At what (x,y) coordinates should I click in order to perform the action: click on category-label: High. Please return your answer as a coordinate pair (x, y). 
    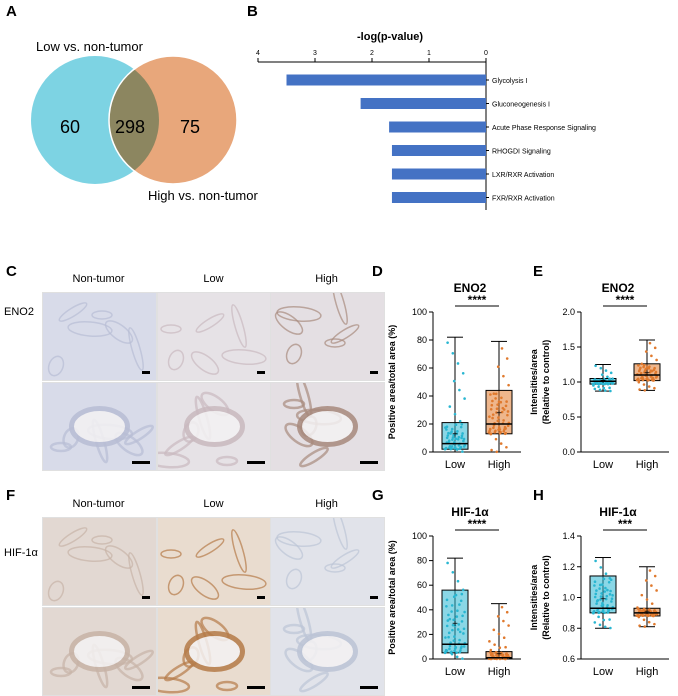
    Looking at the image, I should click on (647, 465).